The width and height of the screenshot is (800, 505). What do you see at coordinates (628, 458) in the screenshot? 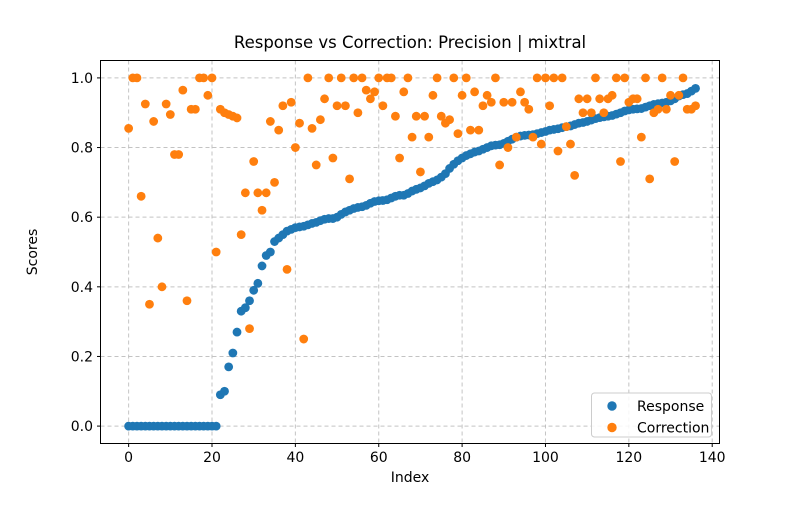
I see `x-tick-label: 120` at bounding box center [628, 458].